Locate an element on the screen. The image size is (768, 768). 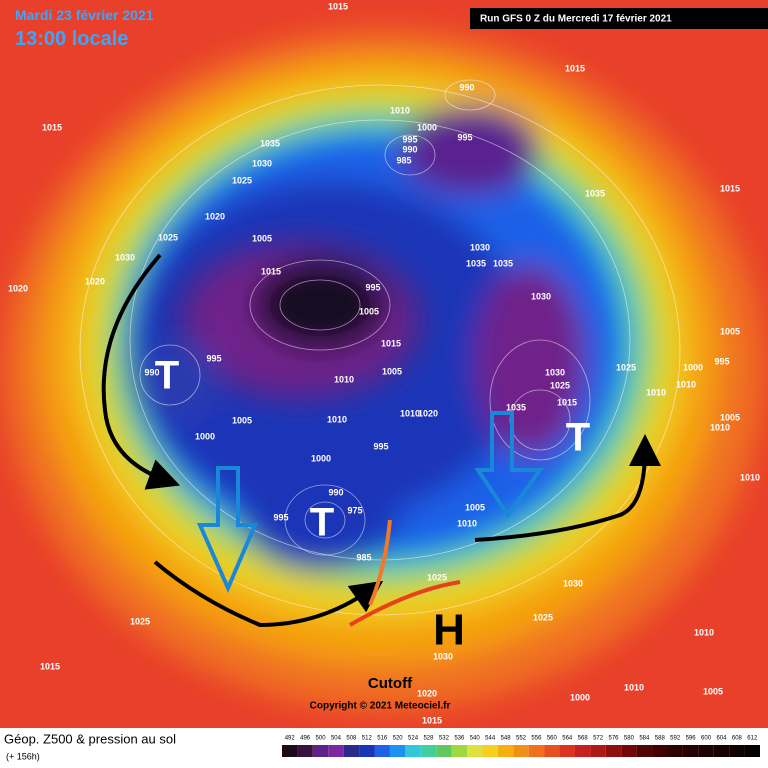
scale-label: 528 is located at coordinates (428, 739).